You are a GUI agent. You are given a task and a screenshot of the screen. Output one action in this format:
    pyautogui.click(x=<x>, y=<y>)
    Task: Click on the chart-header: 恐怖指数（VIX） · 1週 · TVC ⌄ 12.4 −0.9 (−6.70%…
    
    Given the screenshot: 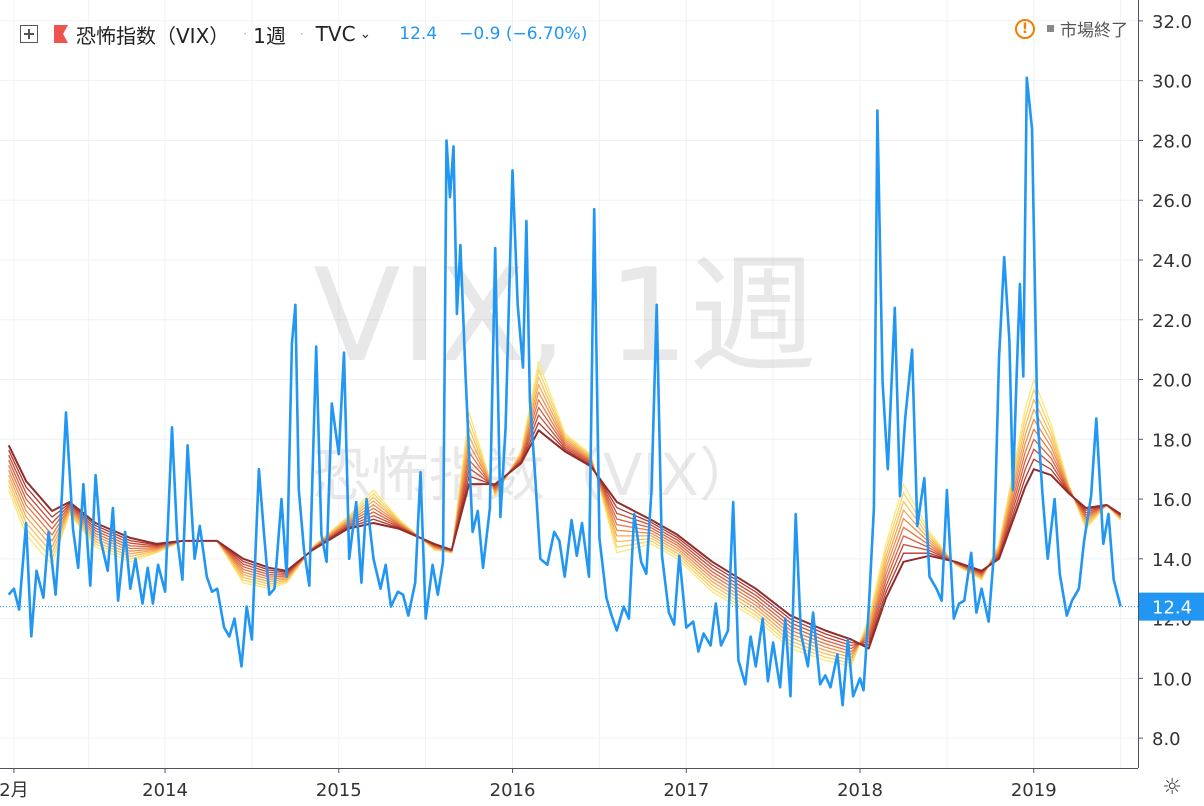 What is the action you would take?
    pyautogui.click(x=293, y=34)
    